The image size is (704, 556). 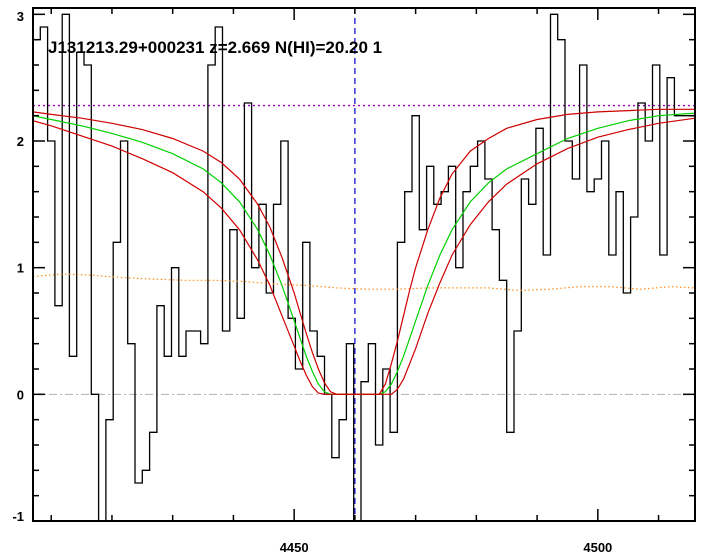 I want to click on x-tick-label: 4450, so click(x=294, y=547).